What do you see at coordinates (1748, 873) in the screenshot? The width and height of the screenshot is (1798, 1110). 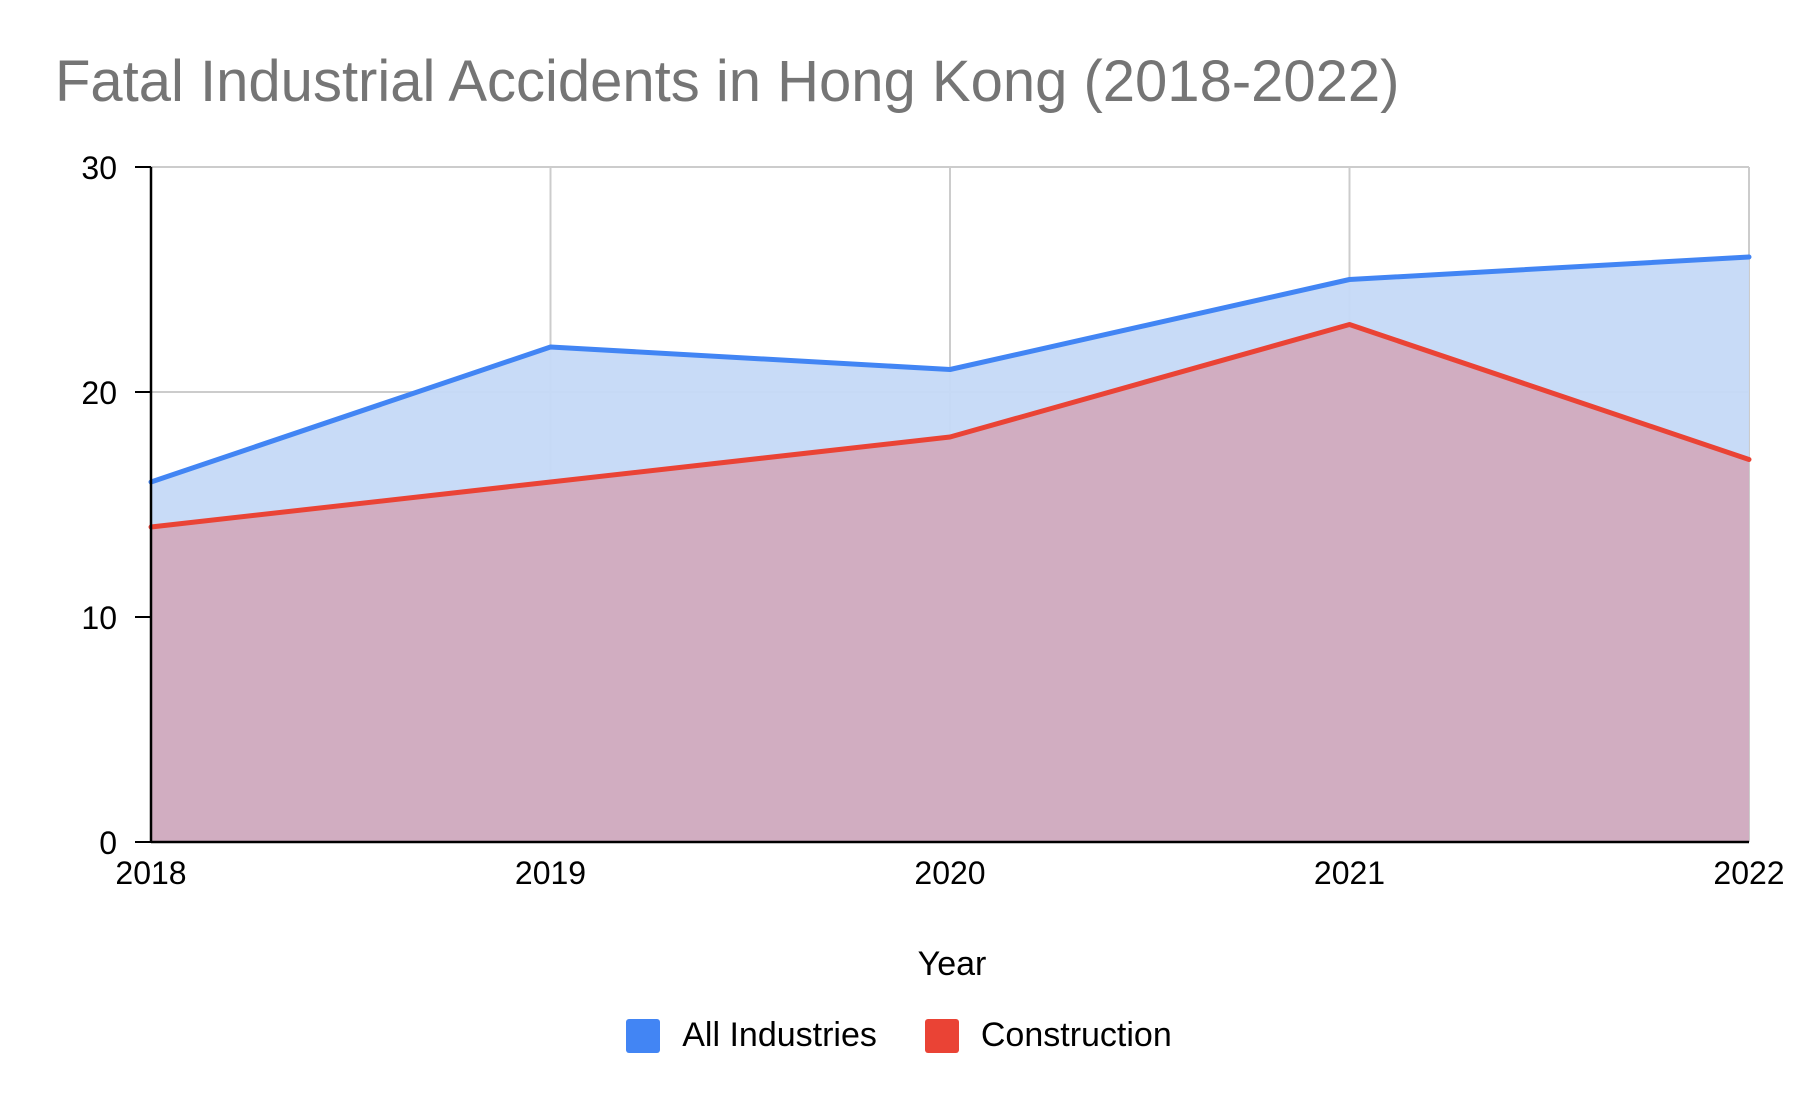 I see `x-tick-label: 2022` at bounding box center [1748, 873].